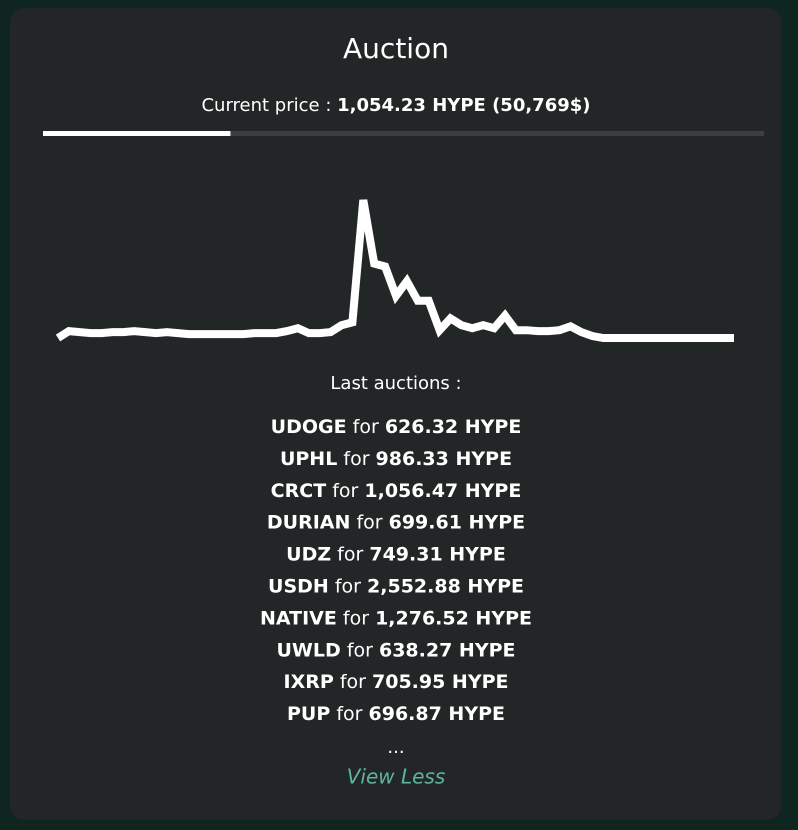 This screenshot has width=798, height=830. Describe the element at coordinates (453, 618) in the screenshot. I see `amount: 1,276.52 HYPE` at that location.